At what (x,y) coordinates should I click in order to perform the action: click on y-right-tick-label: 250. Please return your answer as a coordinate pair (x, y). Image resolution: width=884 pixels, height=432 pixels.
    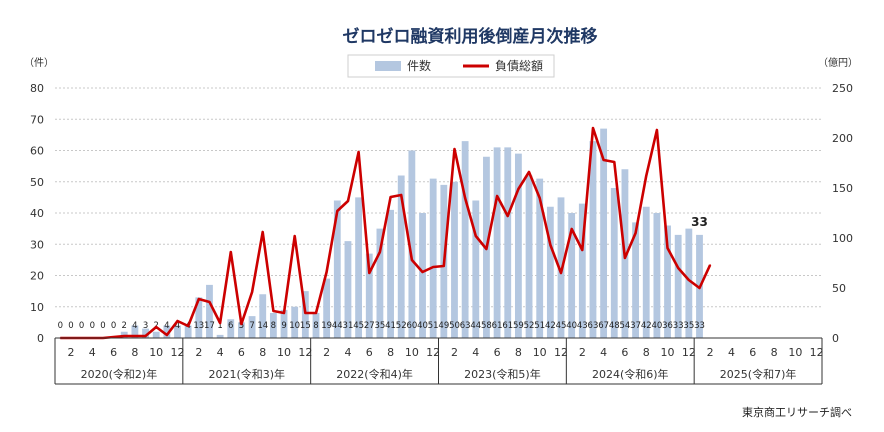
    Looking at the image, I should click on (842, 88).